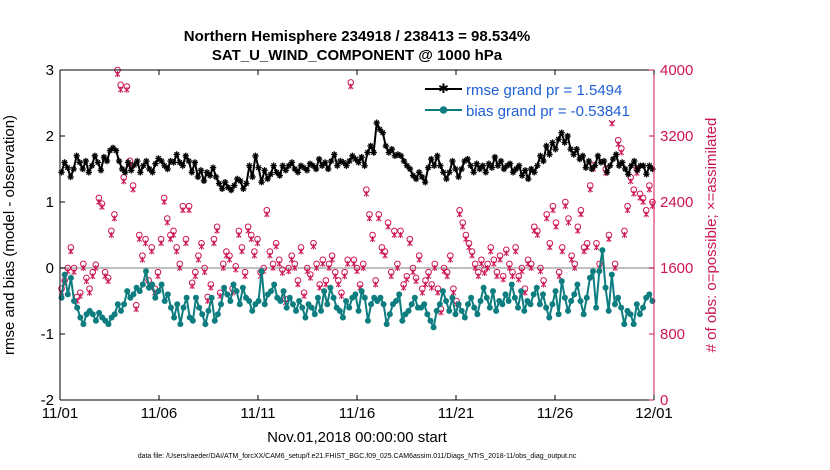  What do you see at coordinates (357, 413) in the screenshot?
I see `x-tick-label: 11/16` at bounding box center [357, 413].